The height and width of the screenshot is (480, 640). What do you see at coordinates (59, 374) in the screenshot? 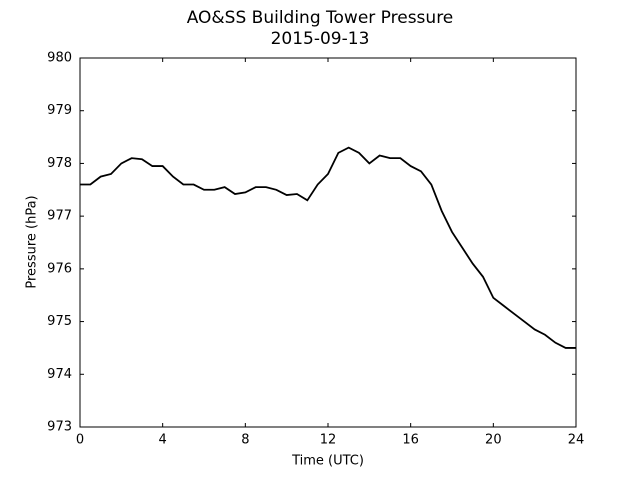
I see `y-tick-label: 974` at bounding box center [59, 374].